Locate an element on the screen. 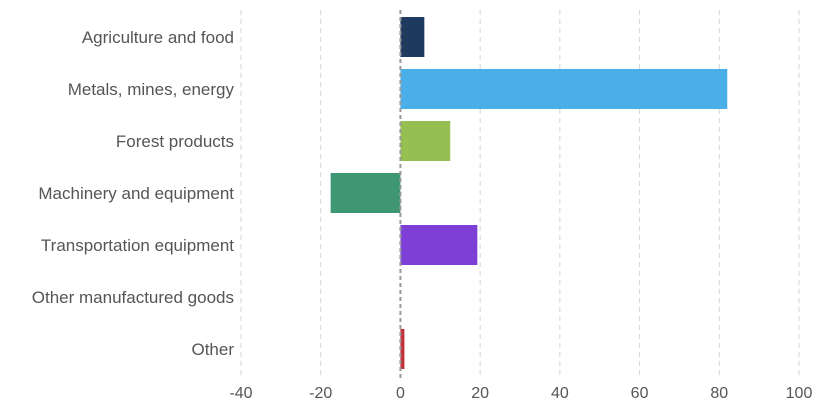 This screenshot has height=405, width=813. x-tick-label: 40 is located at coordinates (560, 393).